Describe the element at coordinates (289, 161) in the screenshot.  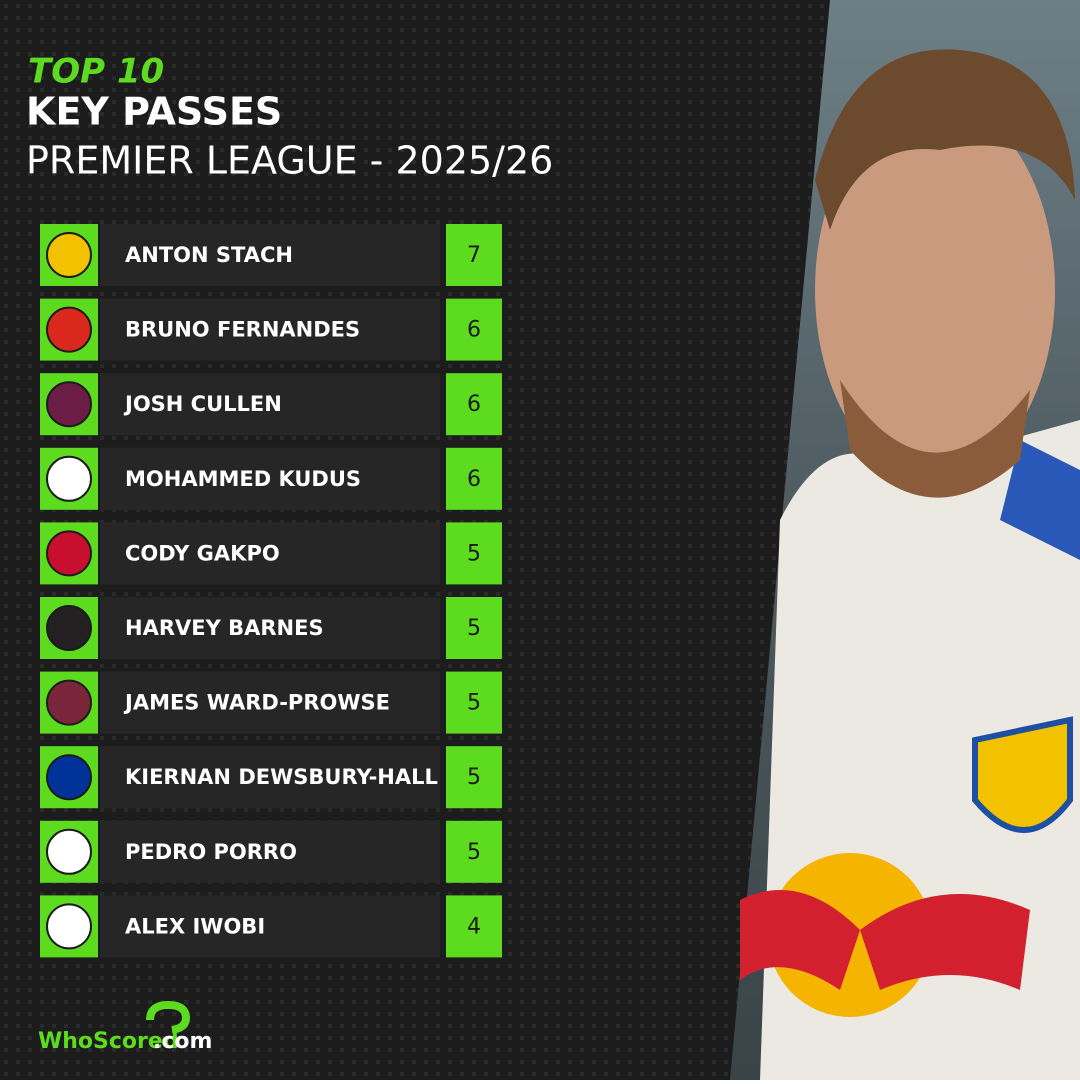
I see `subtitle: PREMIER LEAGUE - 2025/26` at that location.